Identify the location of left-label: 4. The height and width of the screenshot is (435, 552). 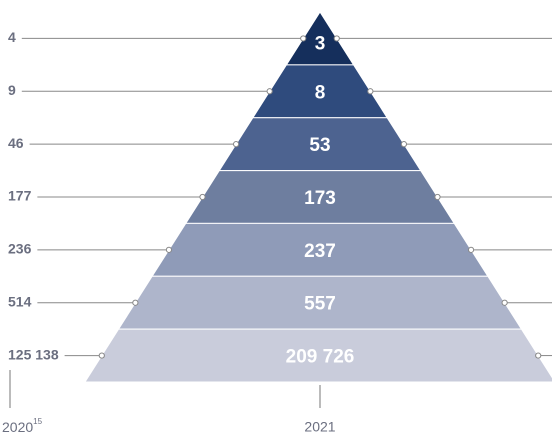
(12, 37).